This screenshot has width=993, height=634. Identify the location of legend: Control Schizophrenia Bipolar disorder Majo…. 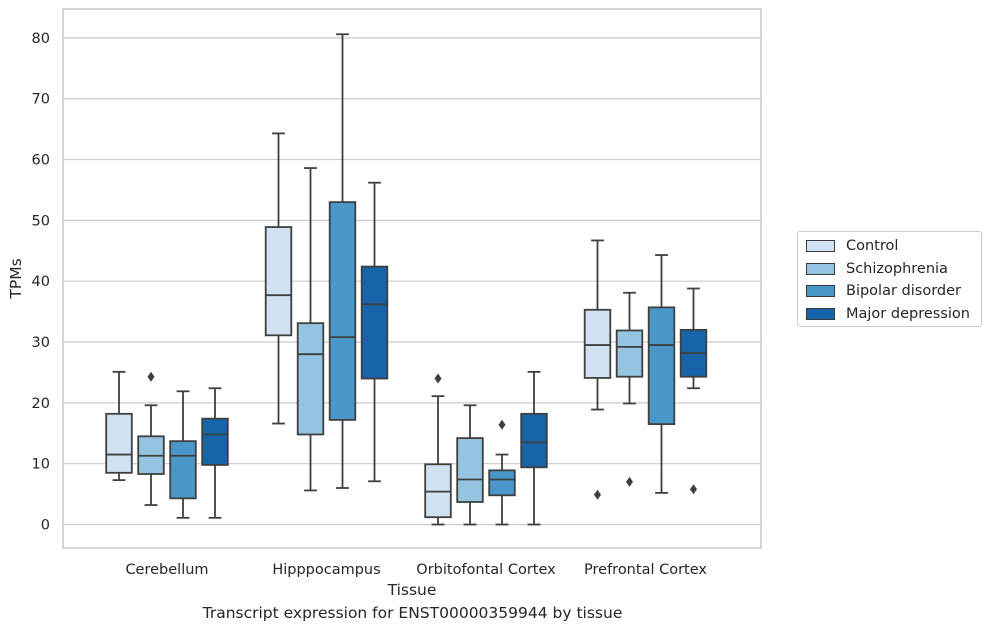
(889, 279).